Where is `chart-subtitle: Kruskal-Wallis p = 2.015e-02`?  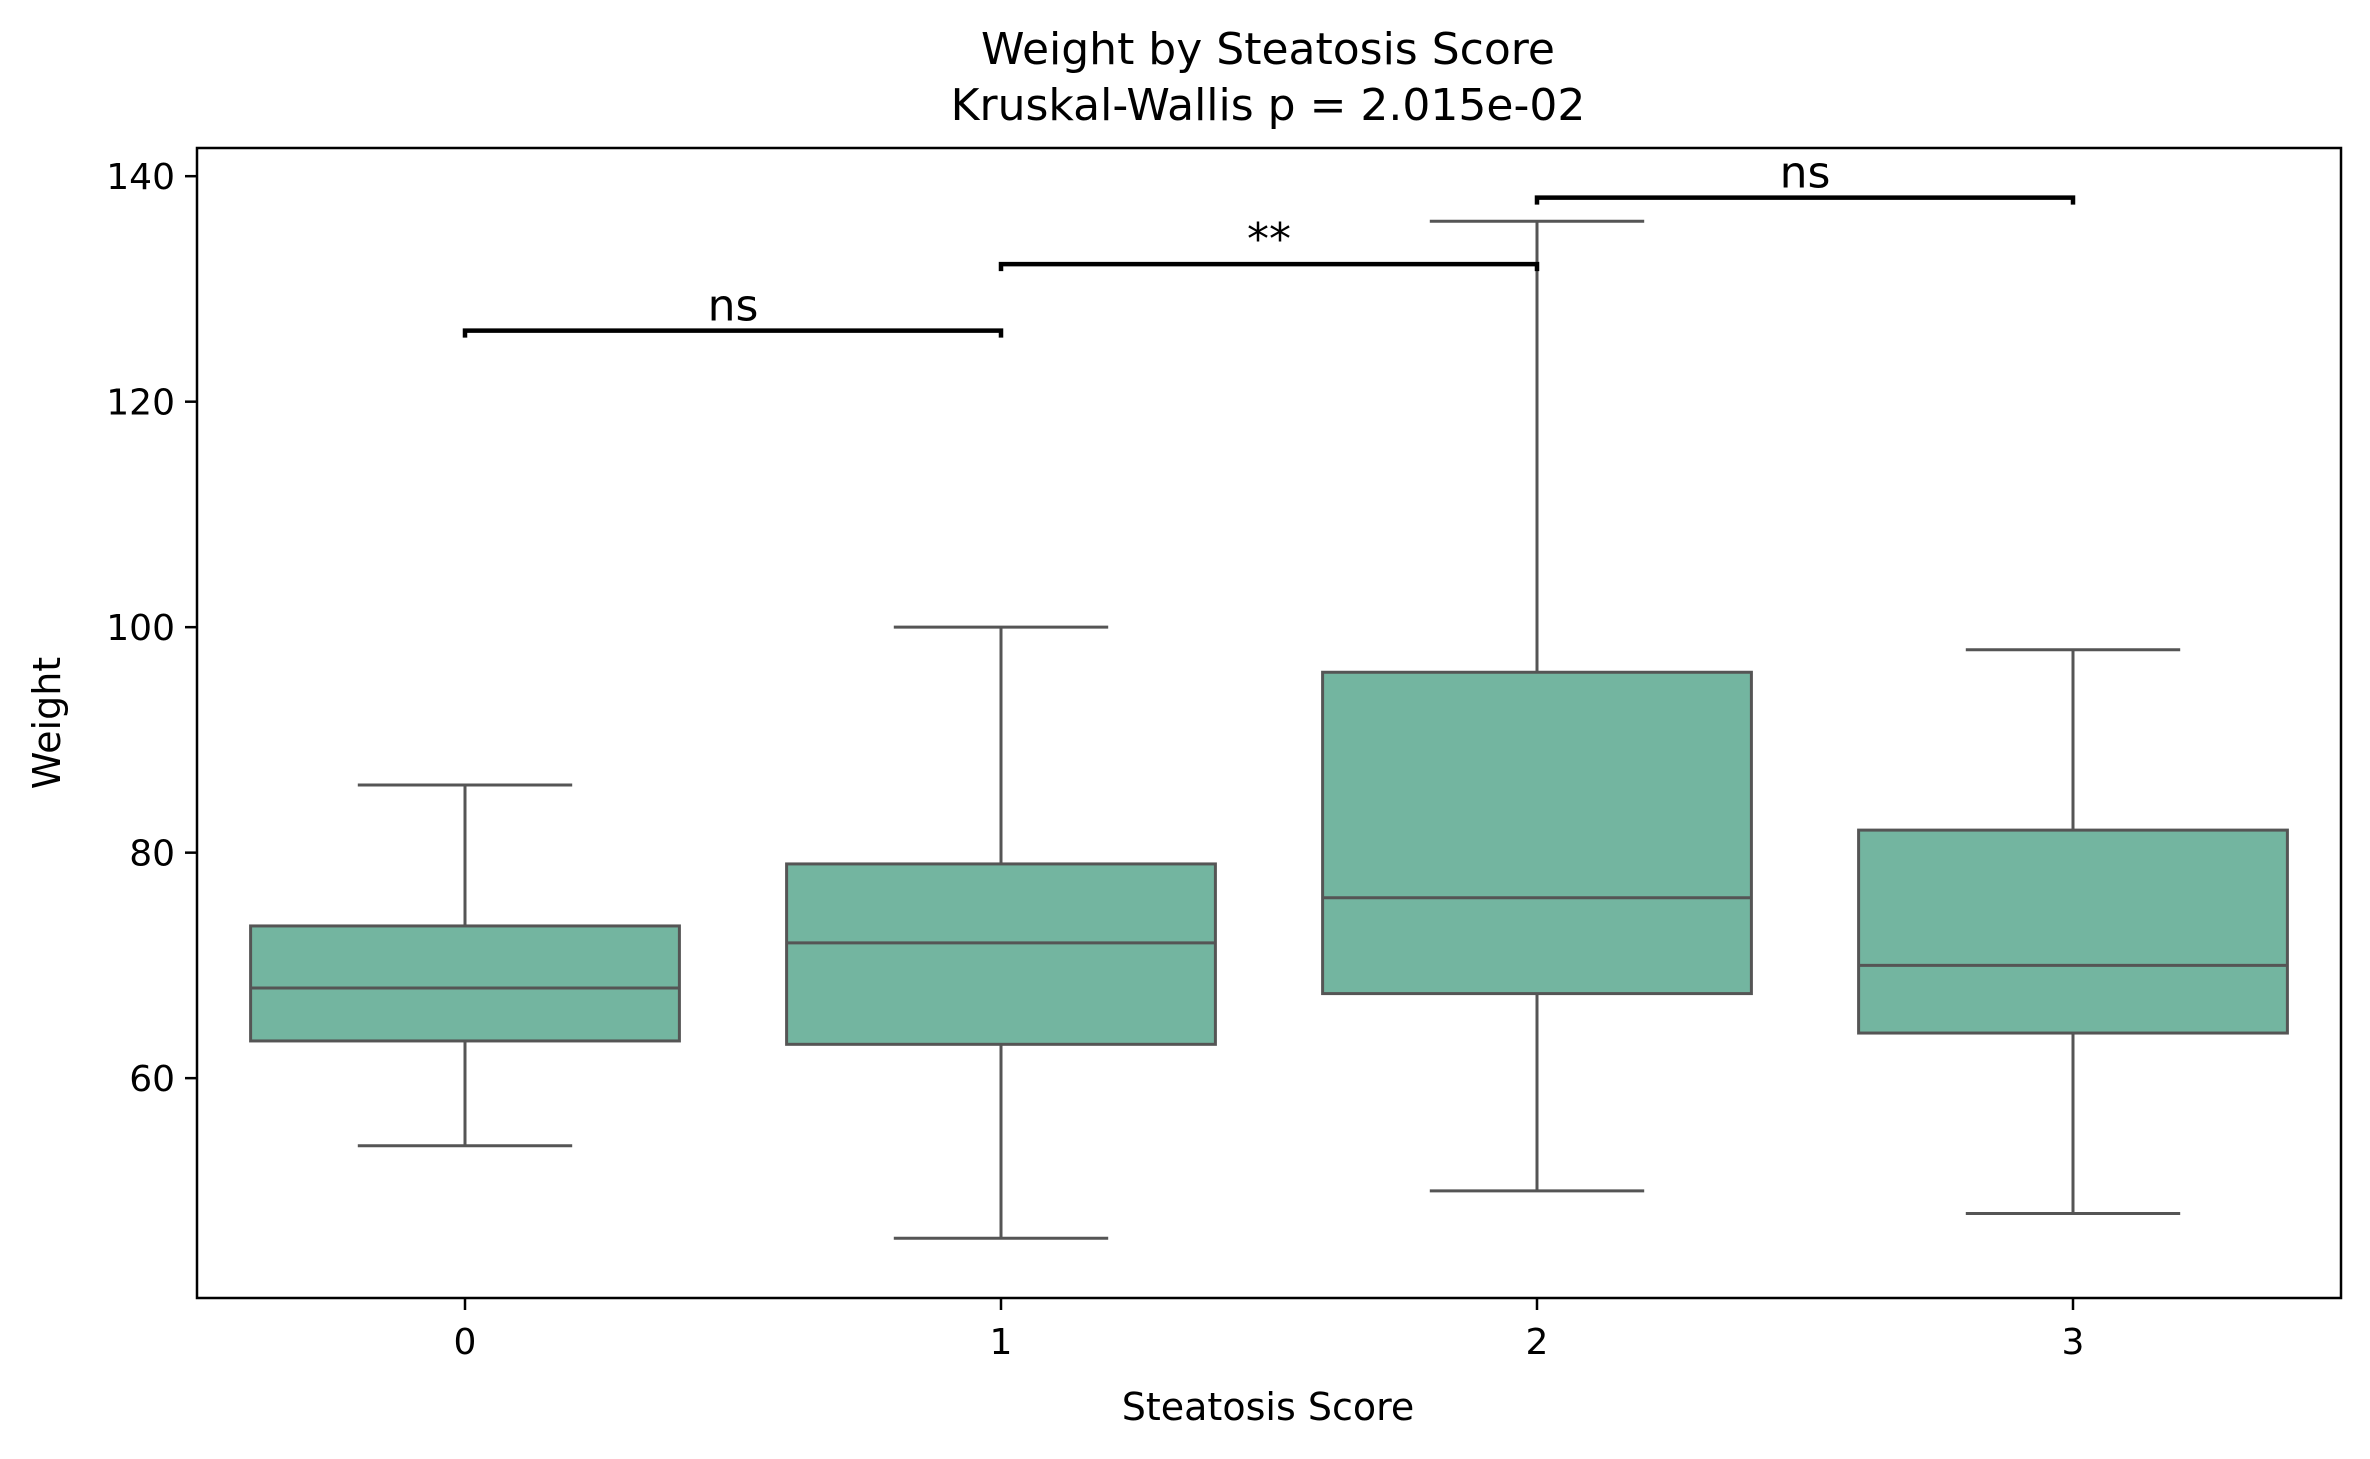 chart-subtitle: Kruskal-Wallis p = 2.015e-02 is located at coordinates (1268, 105).